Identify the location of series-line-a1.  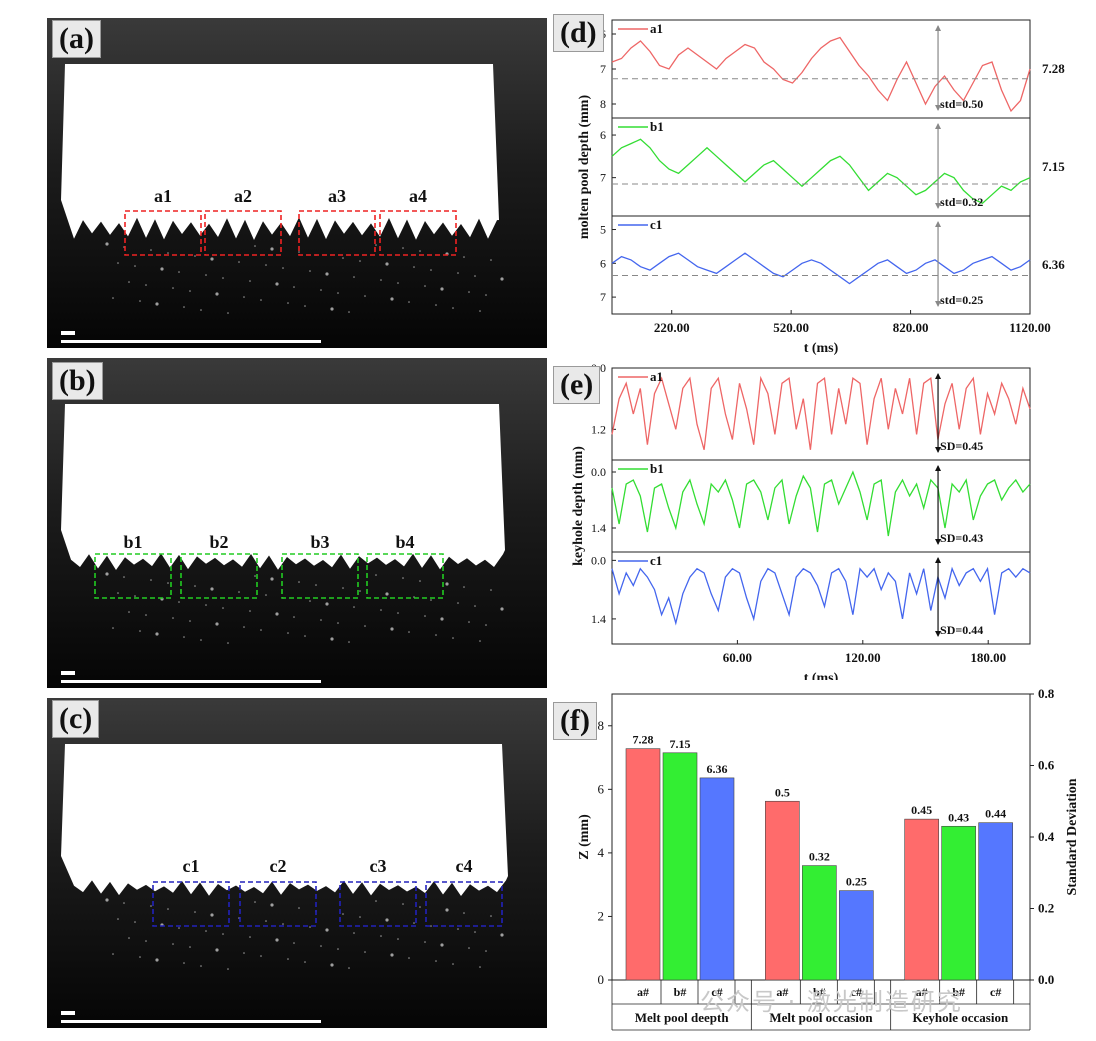
(821, 74).